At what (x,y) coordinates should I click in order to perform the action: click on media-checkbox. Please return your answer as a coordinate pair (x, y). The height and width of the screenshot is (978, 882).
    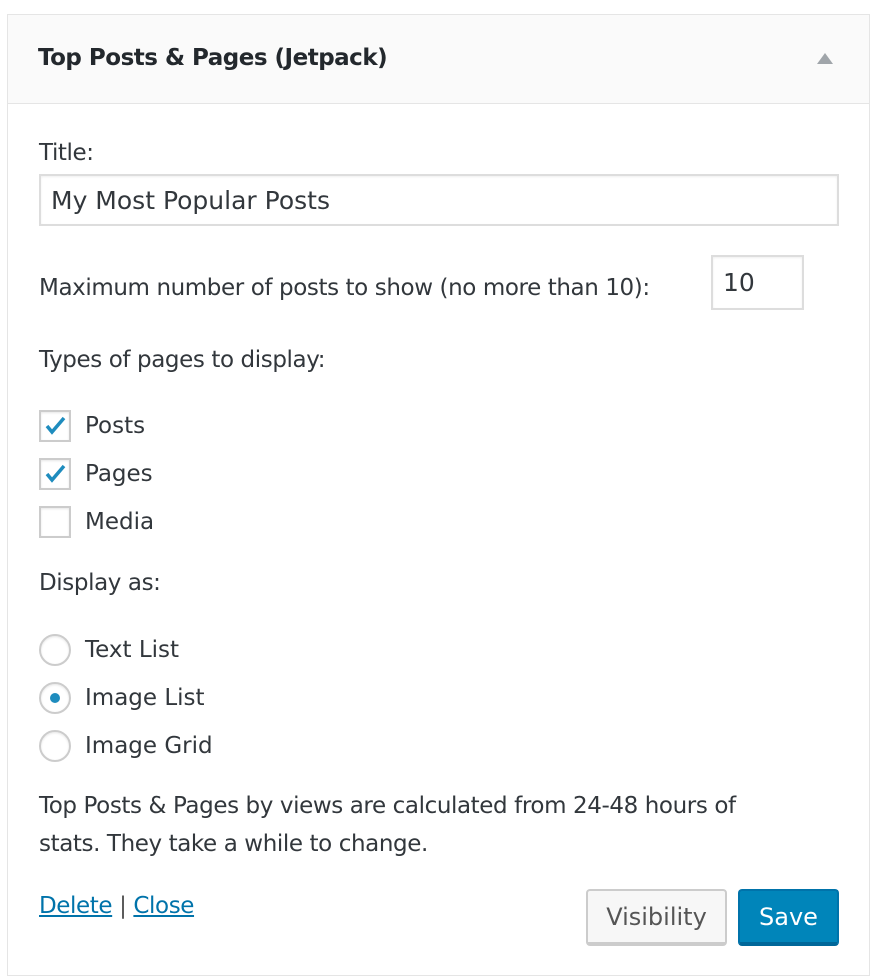
    Looking at the image, I should click on (55, 522).